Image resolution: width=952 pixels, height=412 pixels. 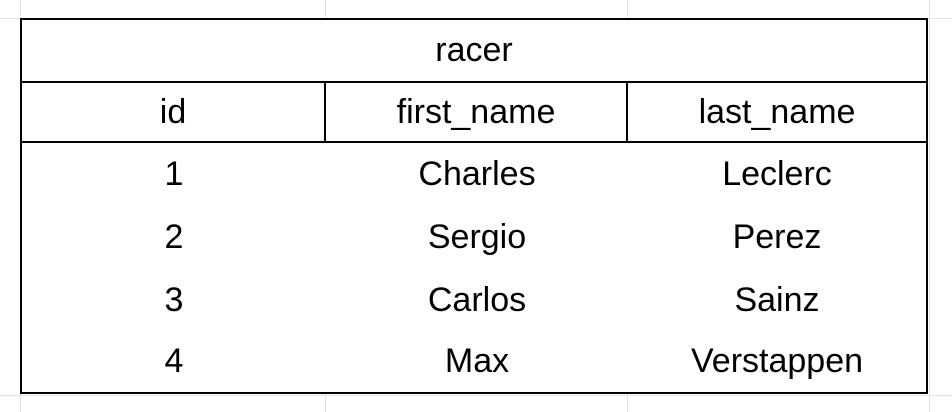 I want to click on header-cell-id: id, so click(x=174, y=112).